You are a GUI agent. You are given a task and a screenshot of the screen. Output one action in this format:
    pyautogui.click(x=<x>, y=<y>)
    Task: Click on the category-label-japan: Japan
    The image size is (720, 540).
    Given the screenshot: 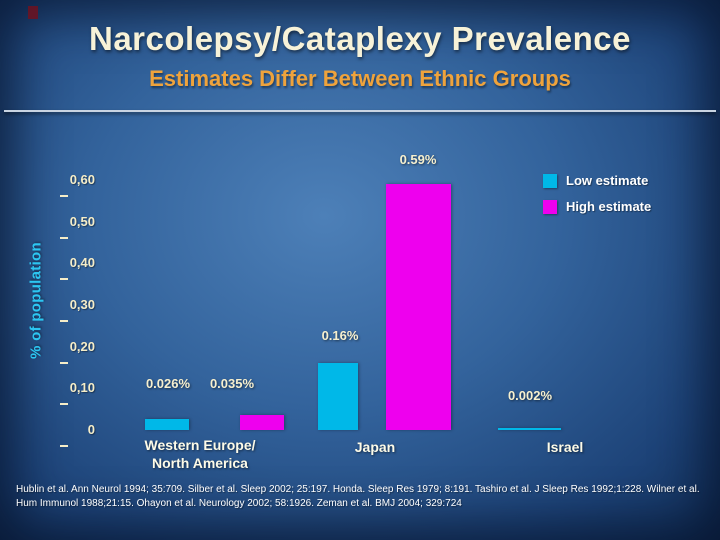 What is the action you would take?
    pyautogui.click(x=375, y=447)
    